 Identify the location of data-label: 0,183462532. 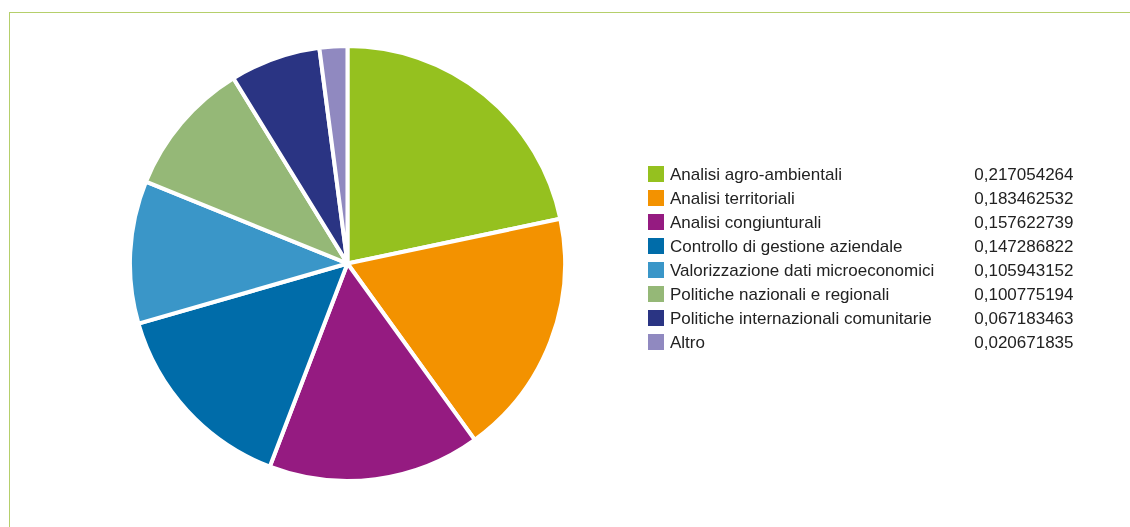
(1023, 199).